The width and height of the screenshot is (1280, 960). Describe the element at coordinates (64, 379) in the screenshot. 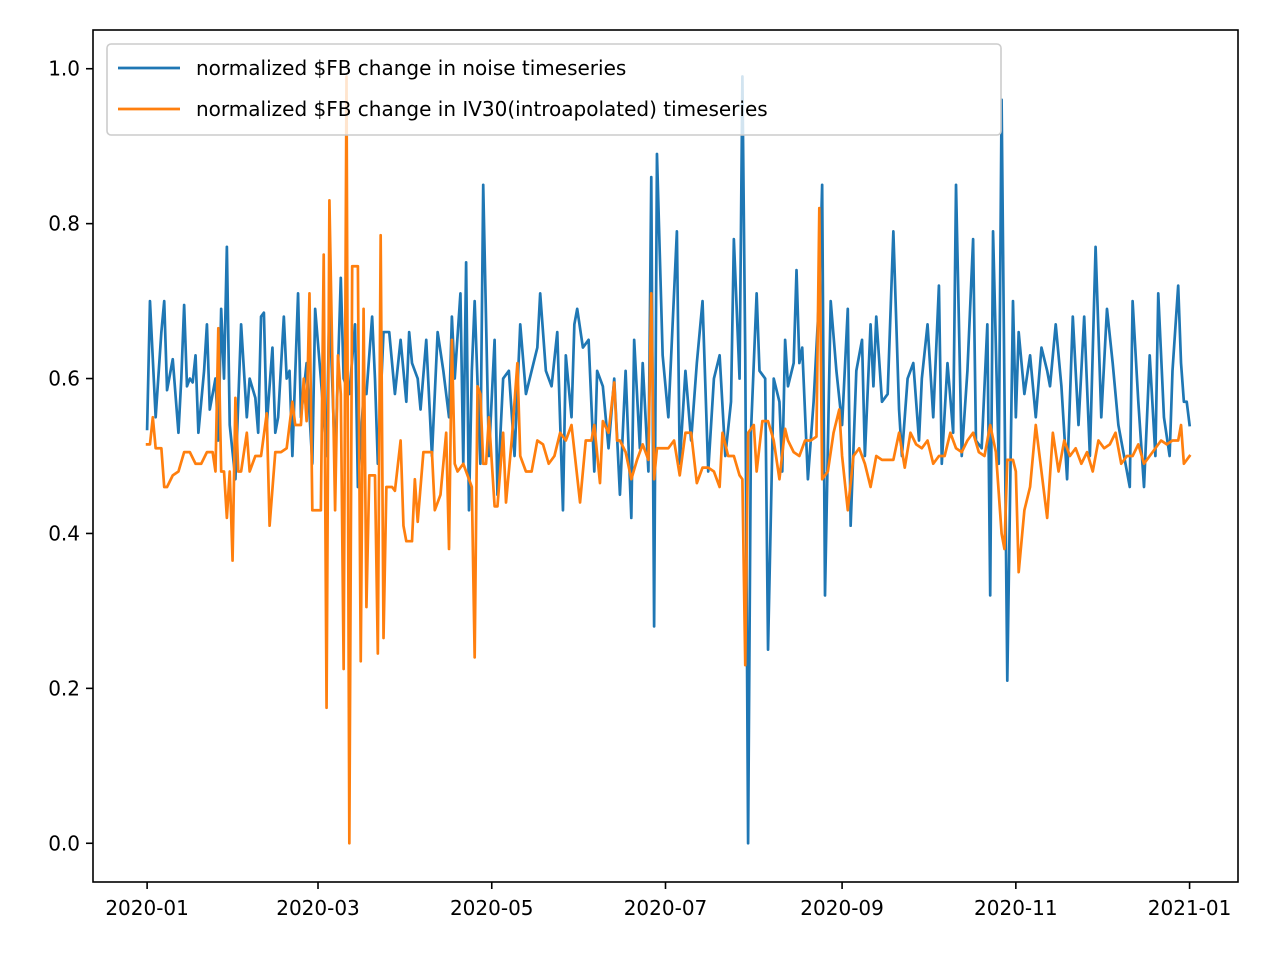

I see `y-tick-label: 0.6` at that location.